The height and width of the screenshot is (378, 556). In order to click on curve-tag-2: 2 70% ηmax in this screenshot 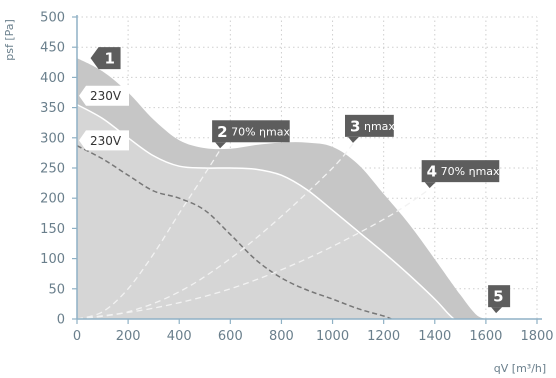, I will do `click(251, 134)`.